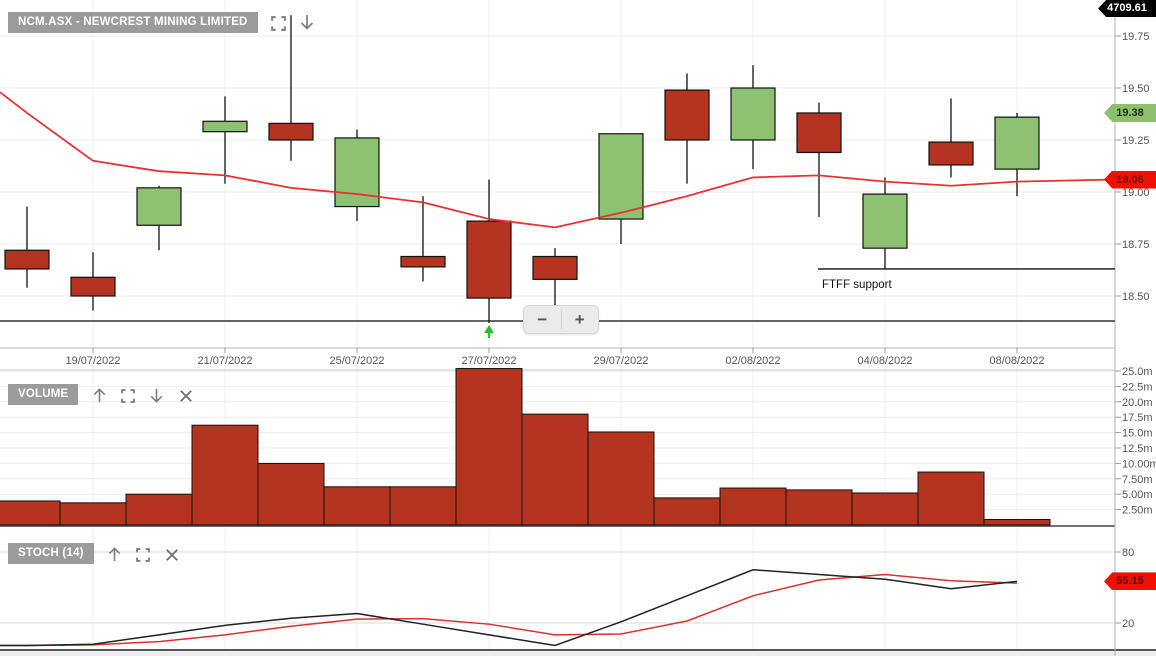 The height and width of the screenshot is (656, 1156). Describe the element at coordinates (1128, 624) in the screenshot. I see `stoch-axis-label: 20` at that location.